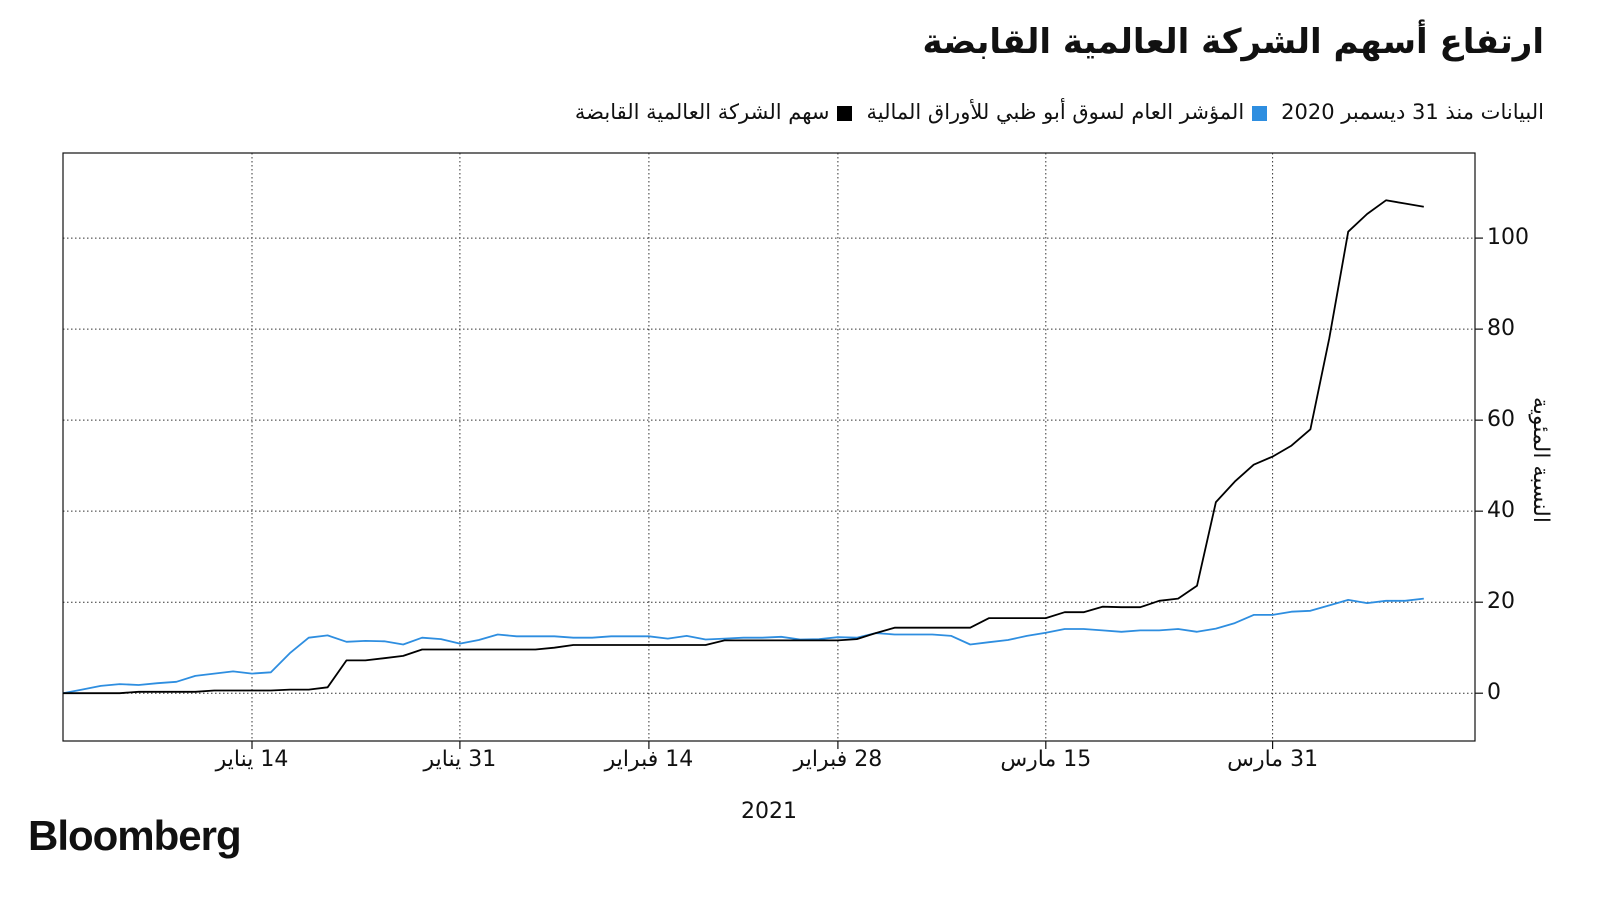 This screenshot has height=900, width=1600. Describe the element at coordinates (252, 759) in the screenshot. I see `x-tick-label: 14 يناير` at that location.